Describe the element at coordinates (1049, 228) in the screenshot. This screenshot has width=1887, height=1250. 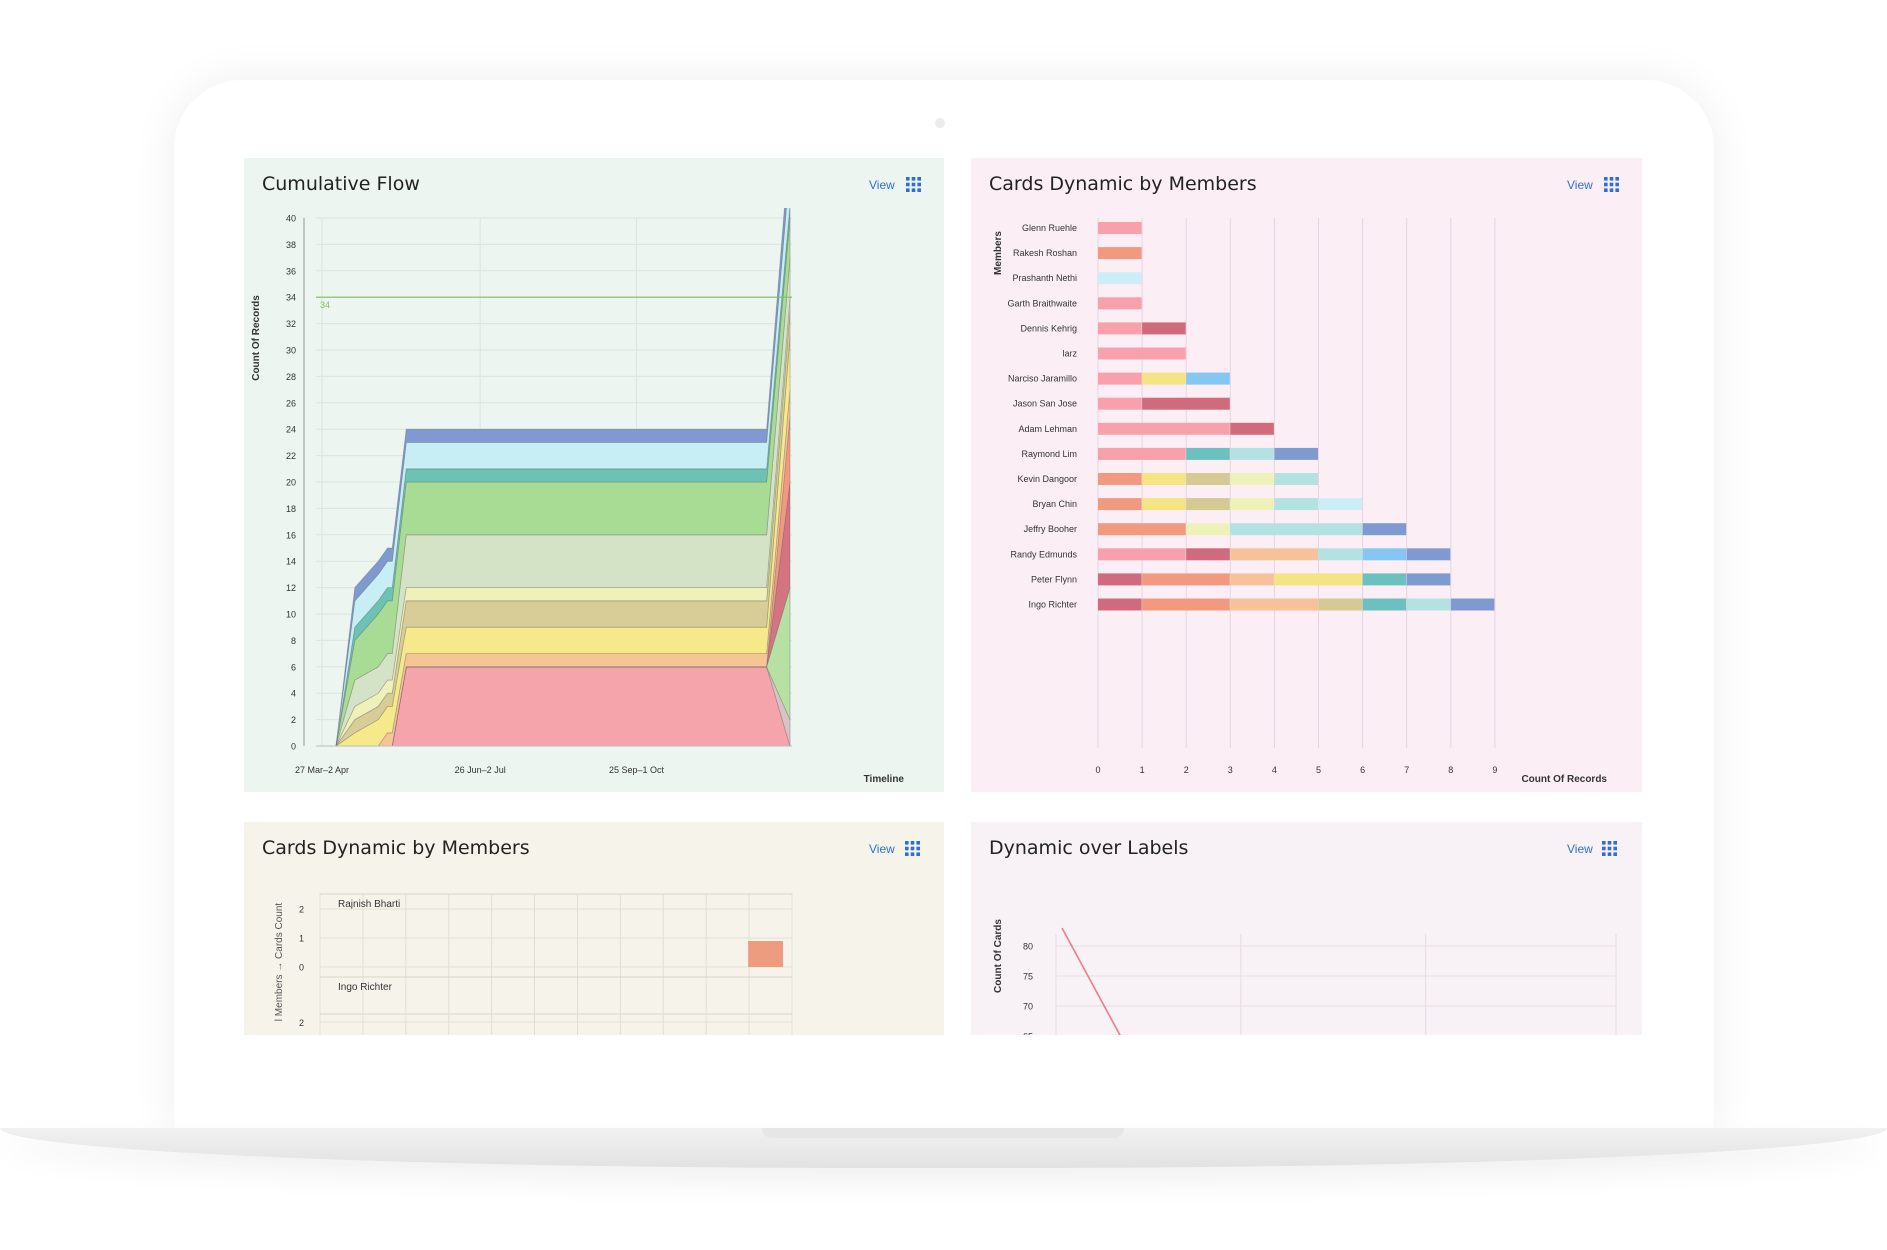
I see `member-label: Glenn Ruehle` at that location.